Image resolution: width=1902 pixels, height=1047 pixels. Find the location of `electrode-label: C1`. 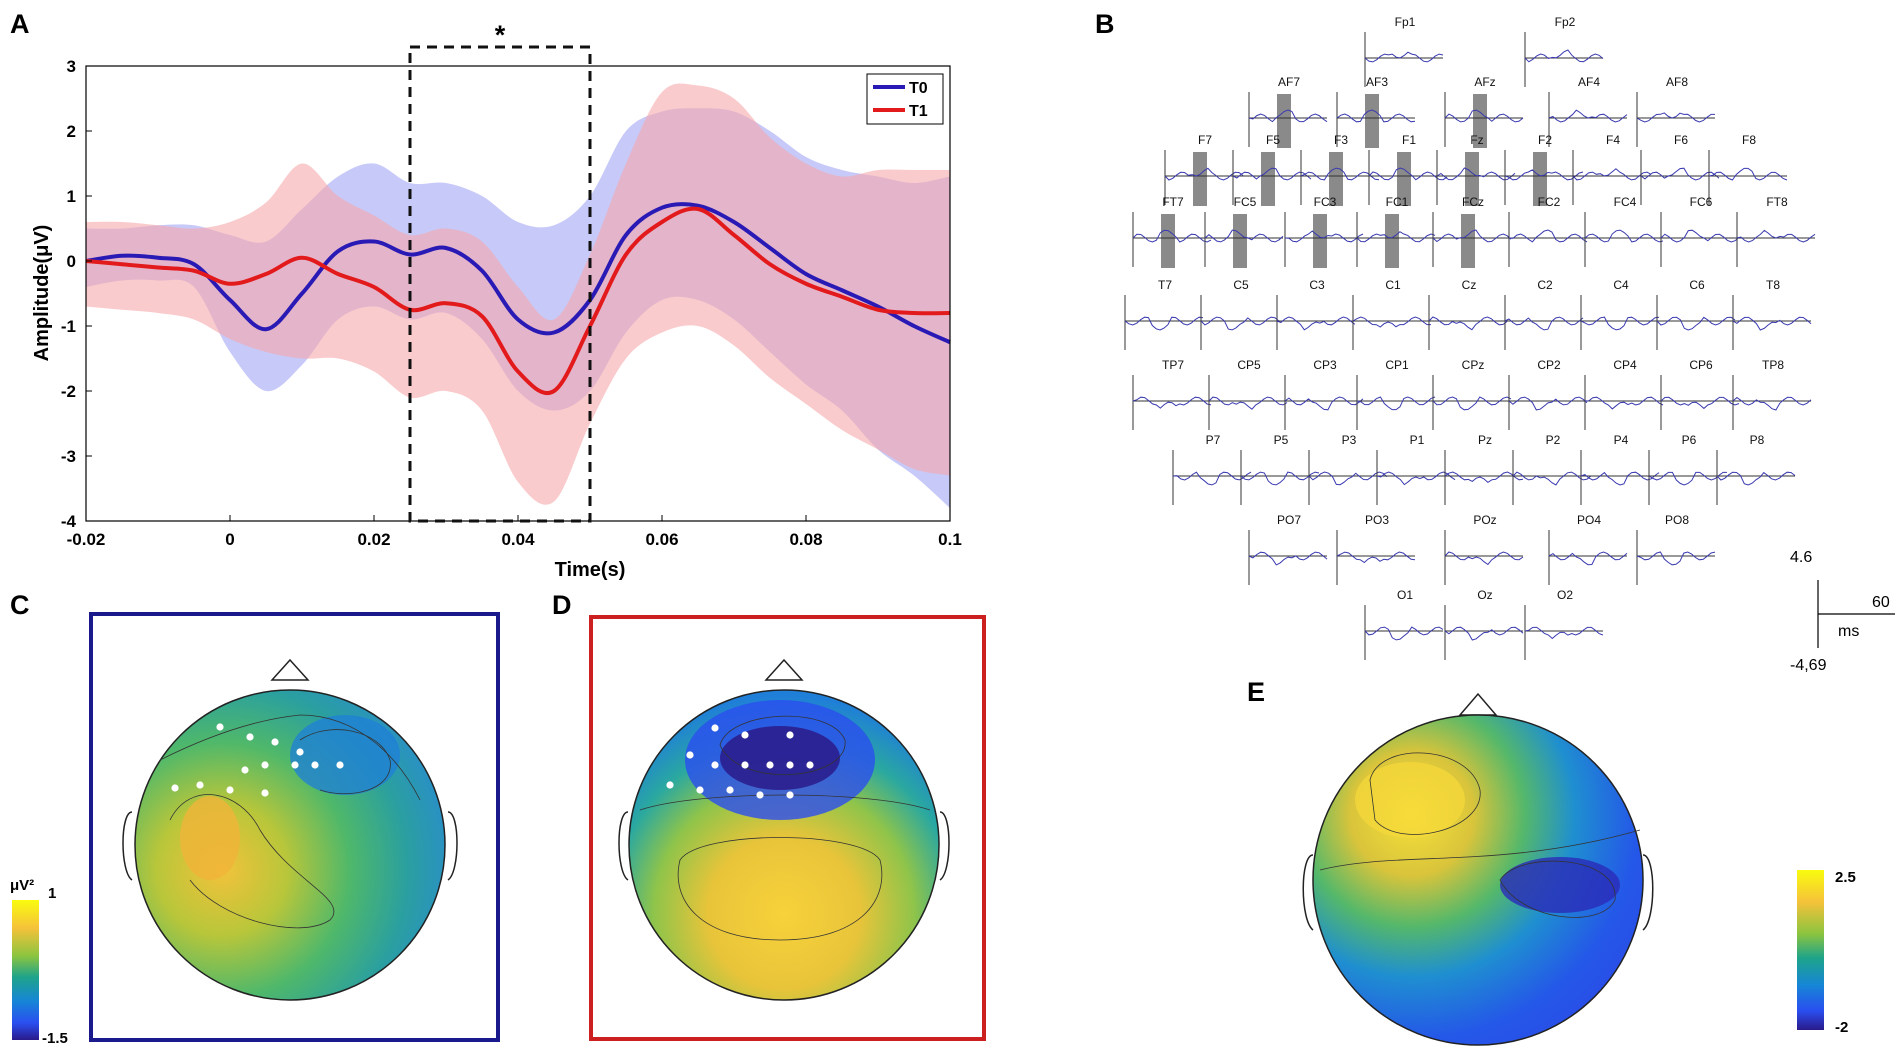

electrode-label: C1 is located at coordinates (1393, 285).